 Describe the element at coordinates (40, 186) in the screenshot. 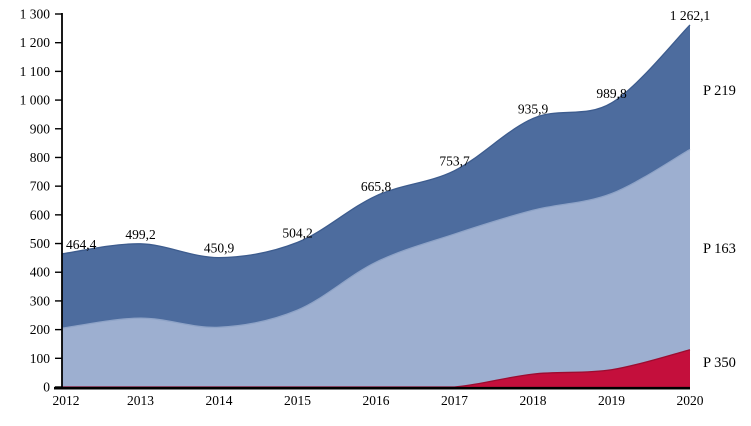

I see `y-tick-label: 700` at that location.